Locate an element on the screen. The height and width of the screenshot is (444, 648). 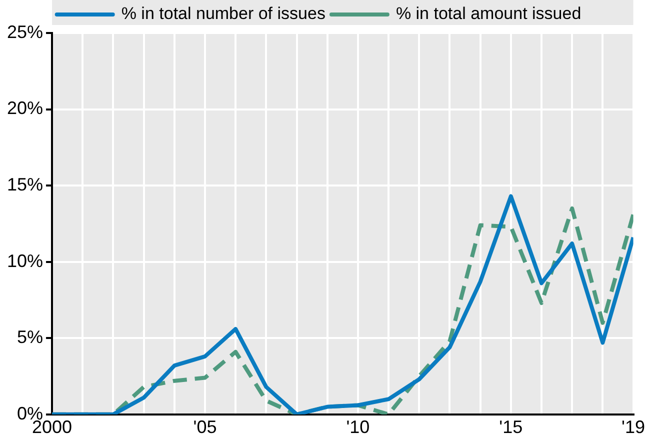
y-tick-label: 10% is located at coordinates (25, 260).